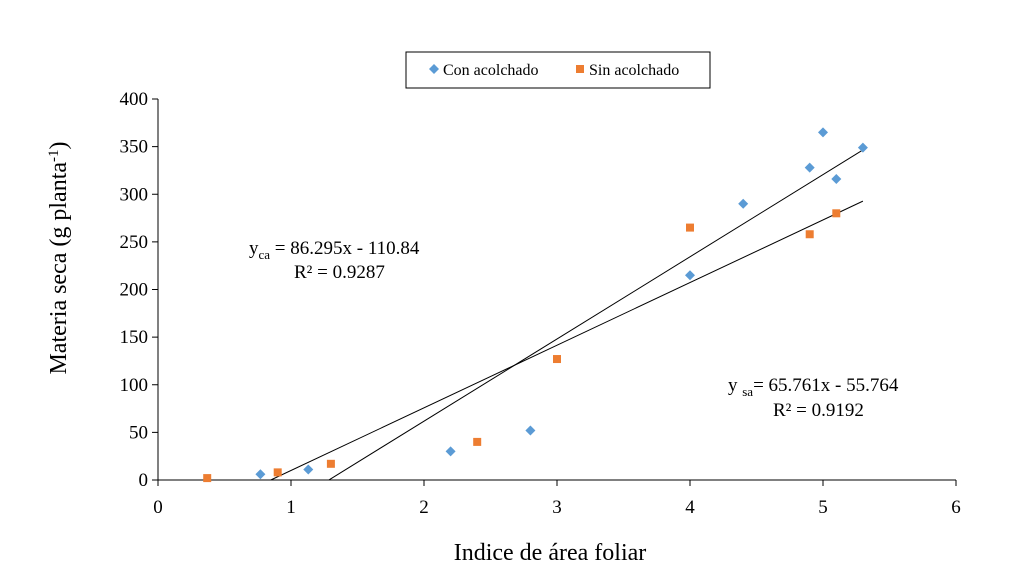 The image size is (1009, 567). Describe the element at coordinates (134, 99) in the screenshot. I see `y-tick-label: 400` at that location.